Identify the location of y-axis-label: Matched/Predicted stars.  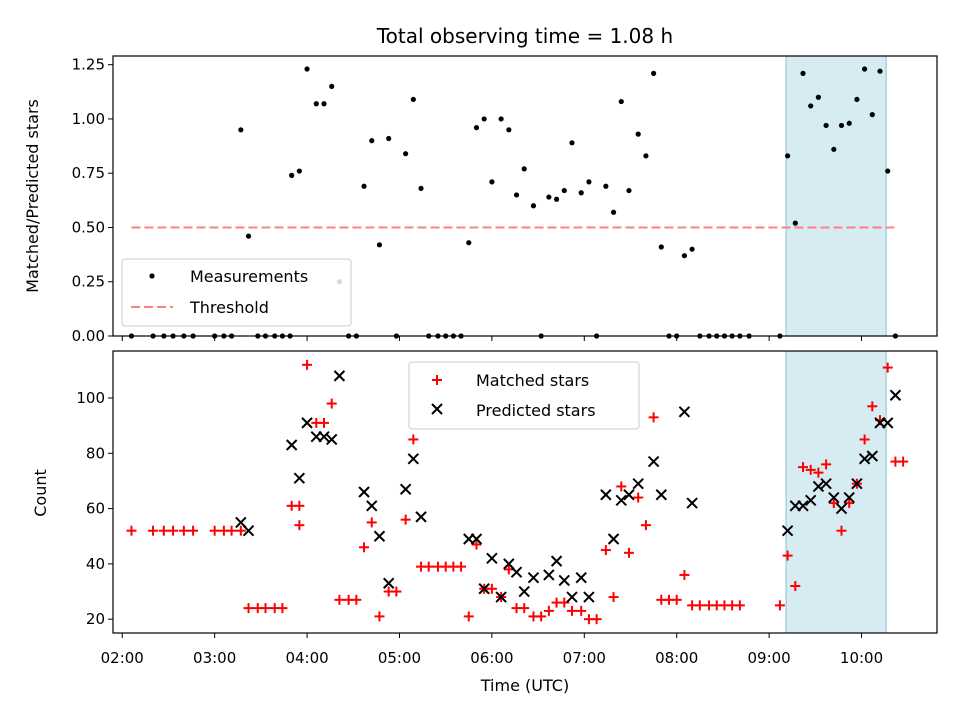
(32, 196).